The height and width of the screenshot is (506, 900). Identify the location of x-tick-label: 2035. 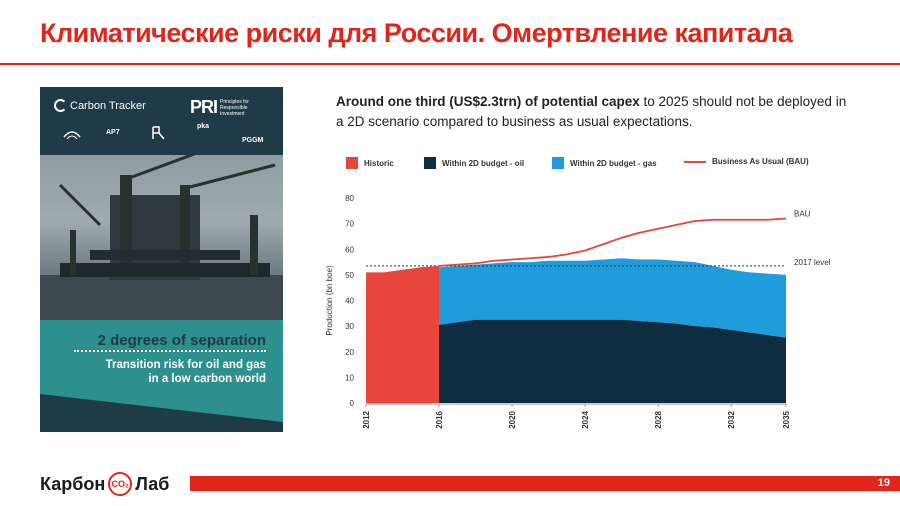
(786, 419).